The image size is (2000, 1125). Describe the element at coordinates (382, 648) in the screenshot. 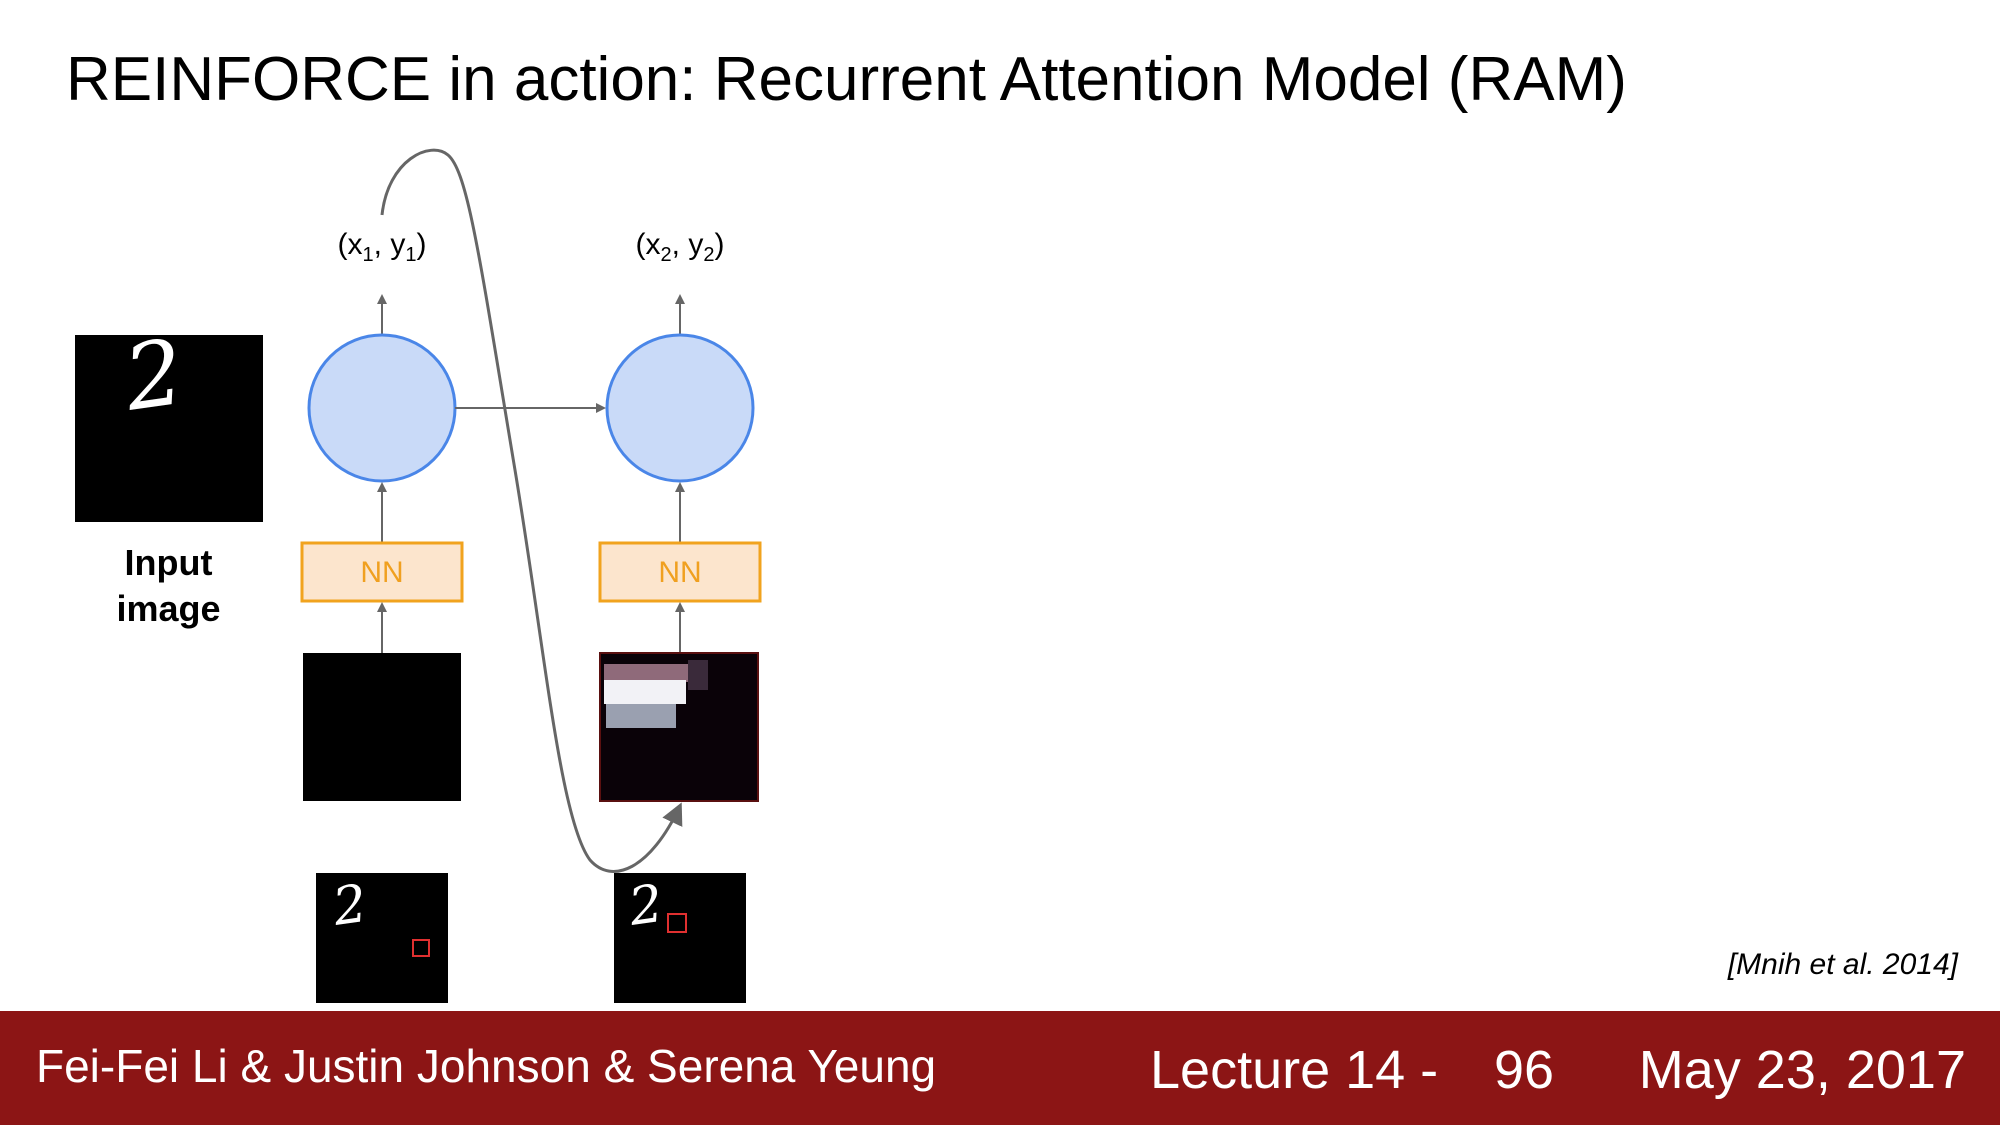

I see `step-1: 2` at that location.